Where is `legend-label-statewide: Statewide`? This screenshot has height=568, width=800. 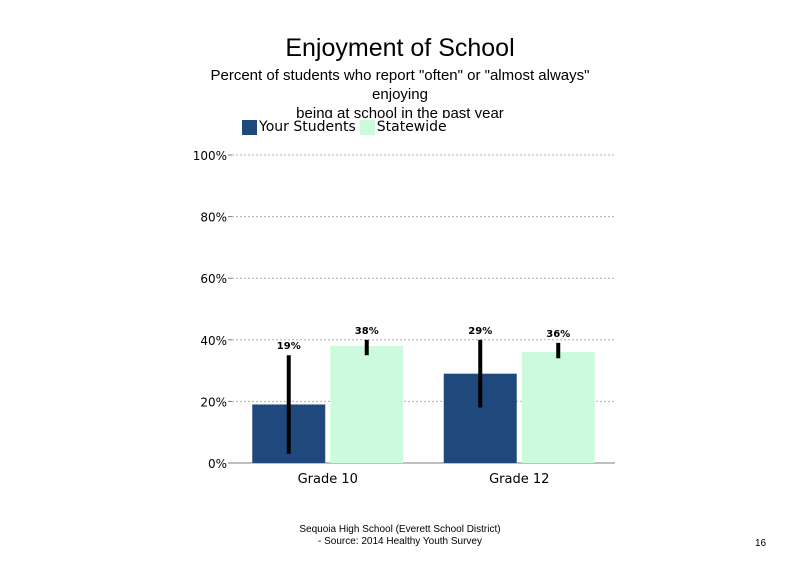
legend-label-statewide: Statewide is located at coordinates (411, 127).